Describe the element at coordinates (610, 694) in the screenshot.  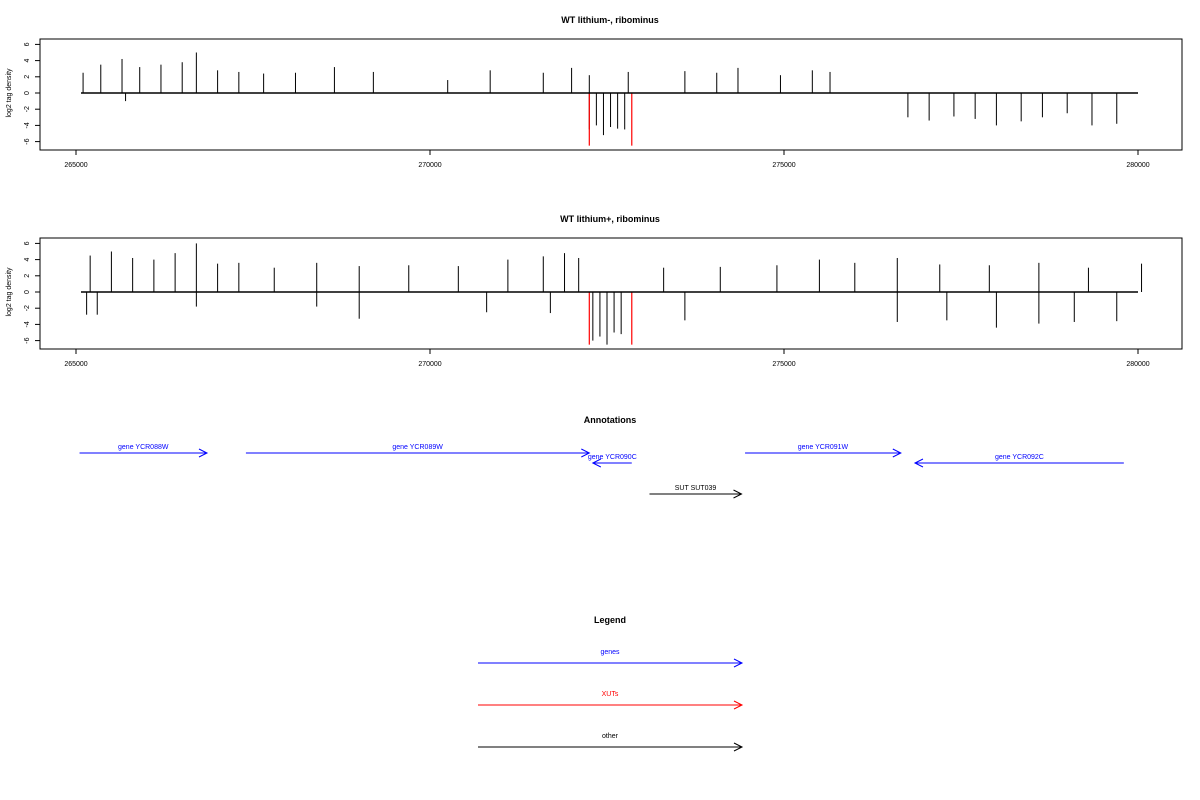
I see `legend-label: XUTs` at that location.